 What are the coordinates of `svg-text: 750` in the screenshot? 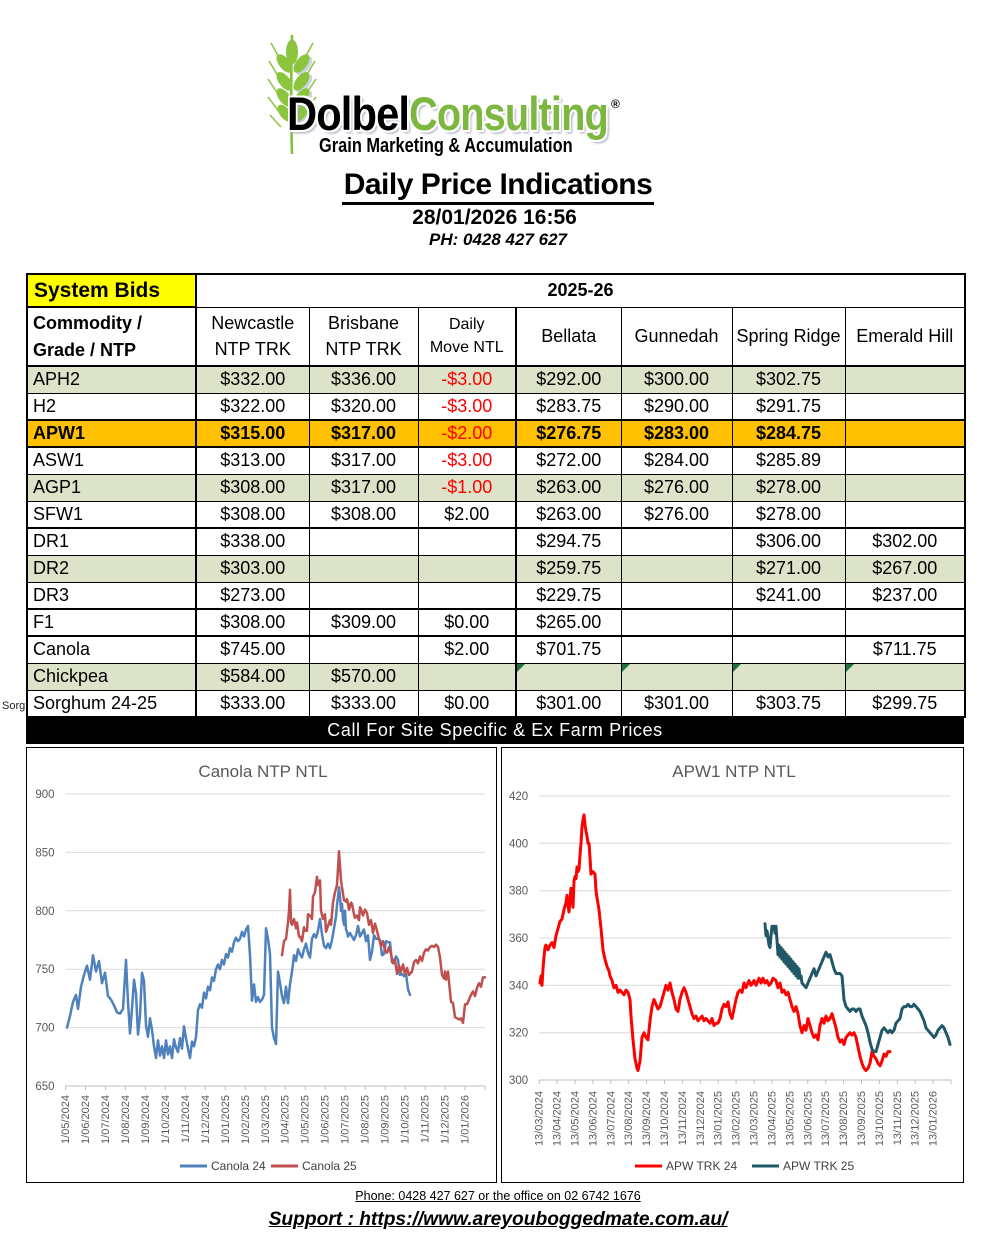 It's located at (44, 970).